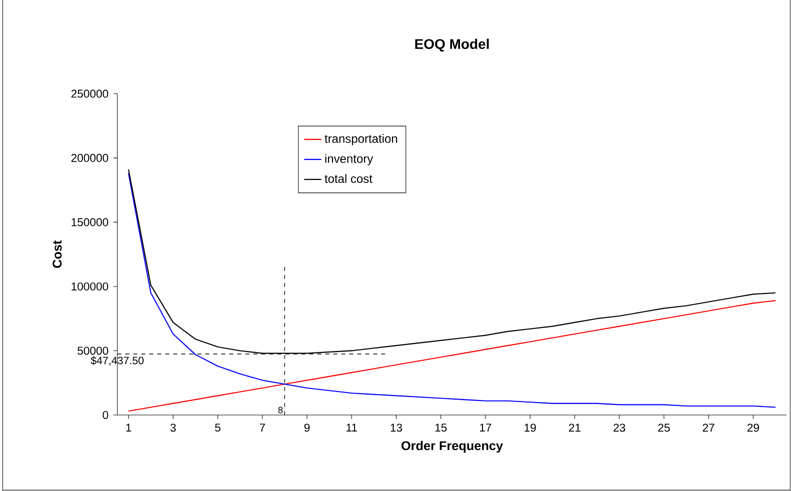 This screenshot has height=491, width=791. I want to click on y-tick-label: 0, so click(105, 414).